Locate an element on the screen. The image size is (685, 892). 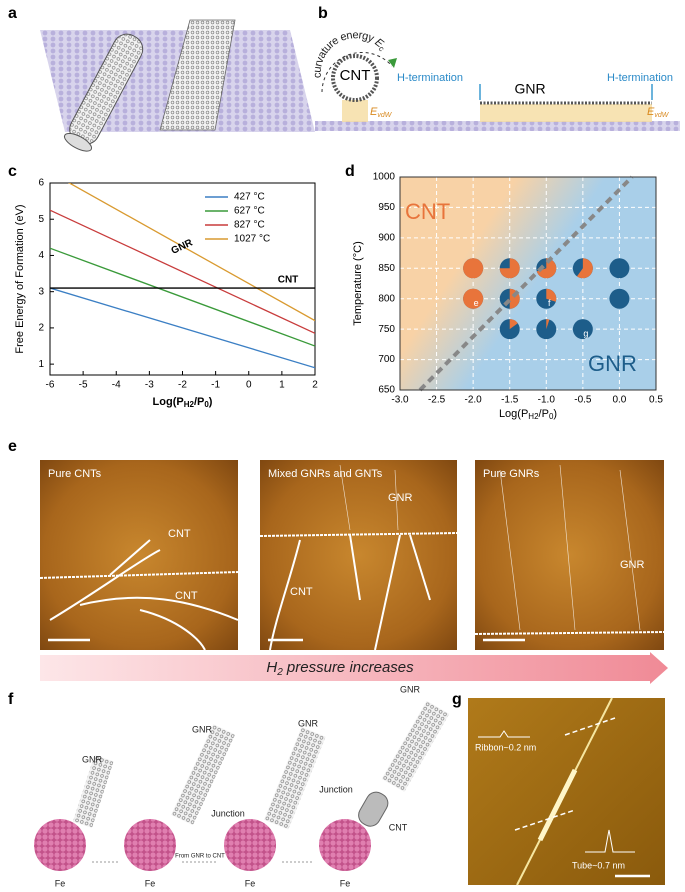
region-label: GNR is located at coordinates (612, 363).